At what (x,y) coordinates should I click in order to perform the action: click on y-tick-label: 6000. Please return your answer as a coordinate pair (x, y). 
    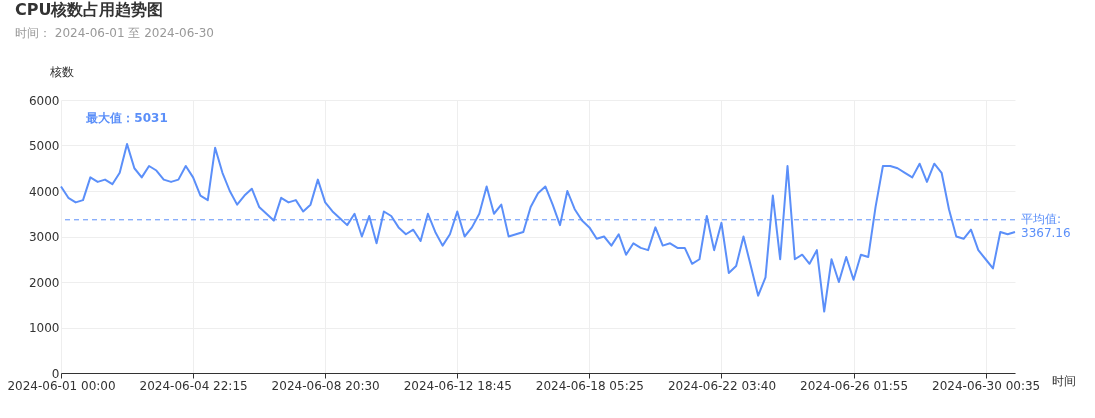
    Looking at the image, I should click on (44, 100).